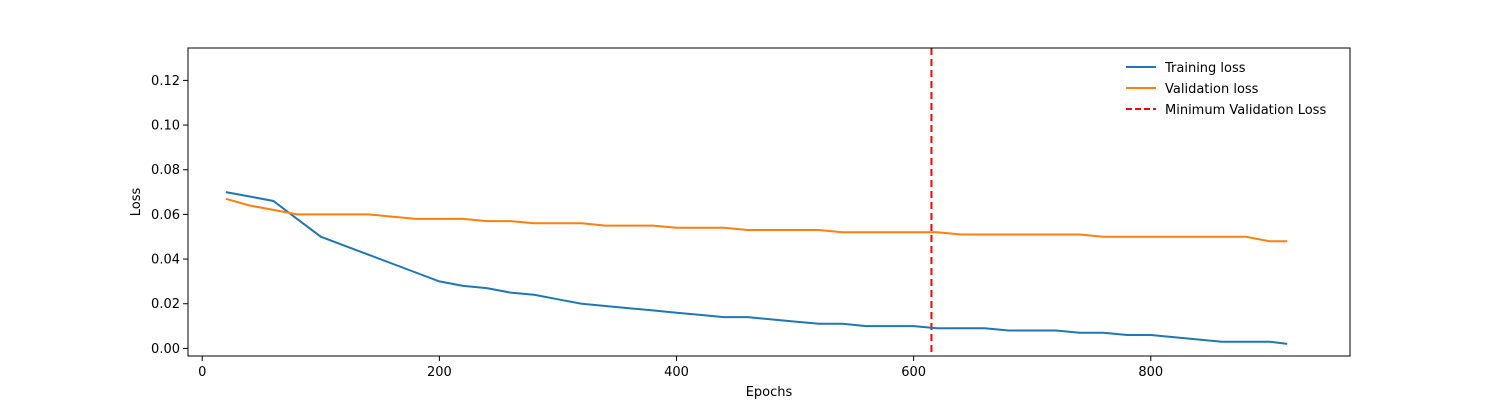 Image resolution: width=1500 pixels, height=400 pixels. What do you see at coordinates (165, 81) in the screenshot?
I see `y-tick-label: 0.12` at bounding box center [165, 81].